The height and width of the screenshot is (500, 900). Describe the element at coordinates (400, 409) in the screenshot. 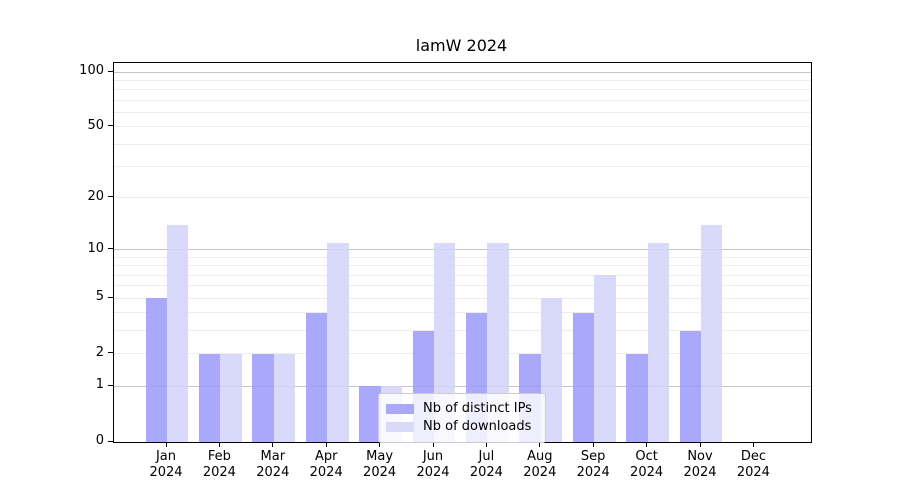

I see `legend-swatch-distinct-ips` at that location.